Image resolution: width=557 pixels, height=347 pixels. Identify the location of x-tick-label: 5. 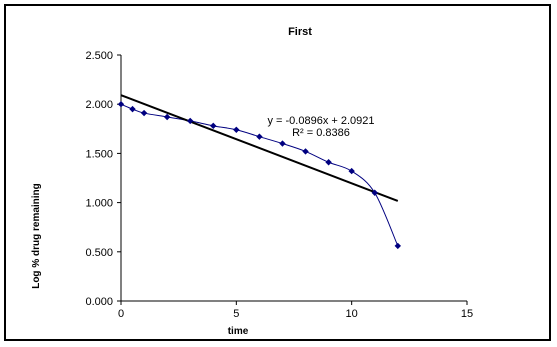
(236, 314).